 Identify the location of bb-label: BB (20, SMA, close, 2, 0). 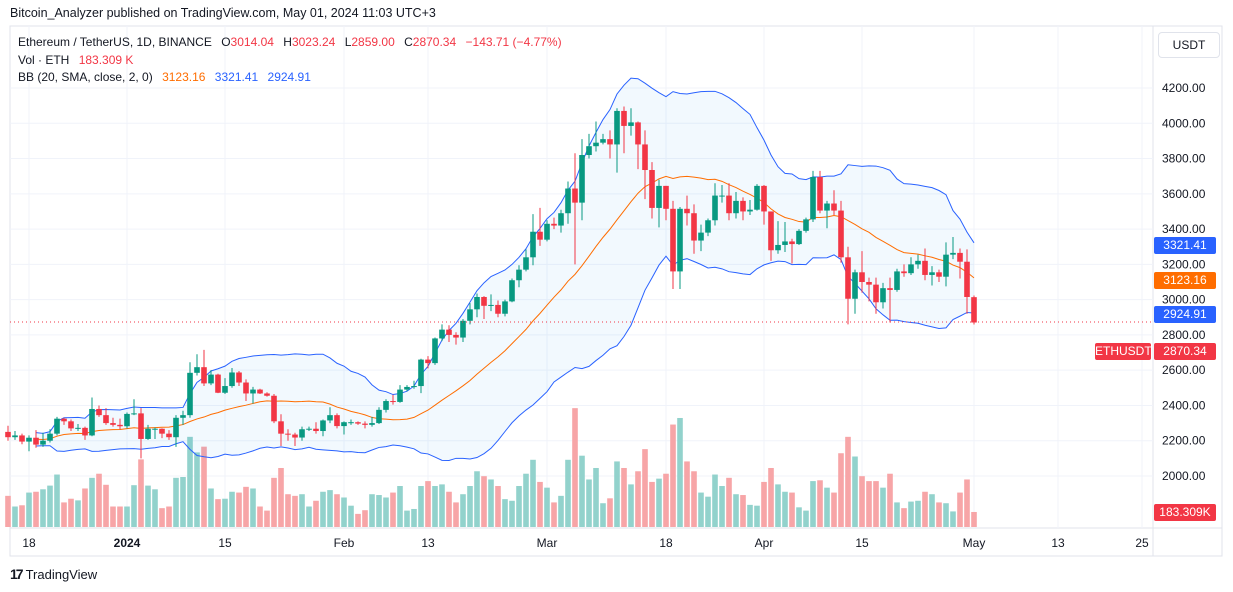
(85, 77).